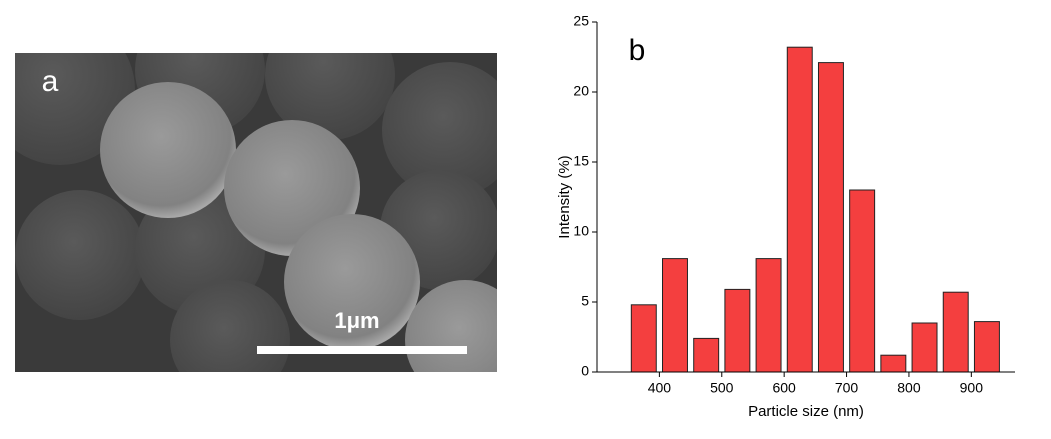 Image resolution: width=1051 pixels, height=439 pixels. What do you see at coordinates (660, 388) in the screenshot?
I see `x-tick-label: 400` at bounding box center [660, 388].